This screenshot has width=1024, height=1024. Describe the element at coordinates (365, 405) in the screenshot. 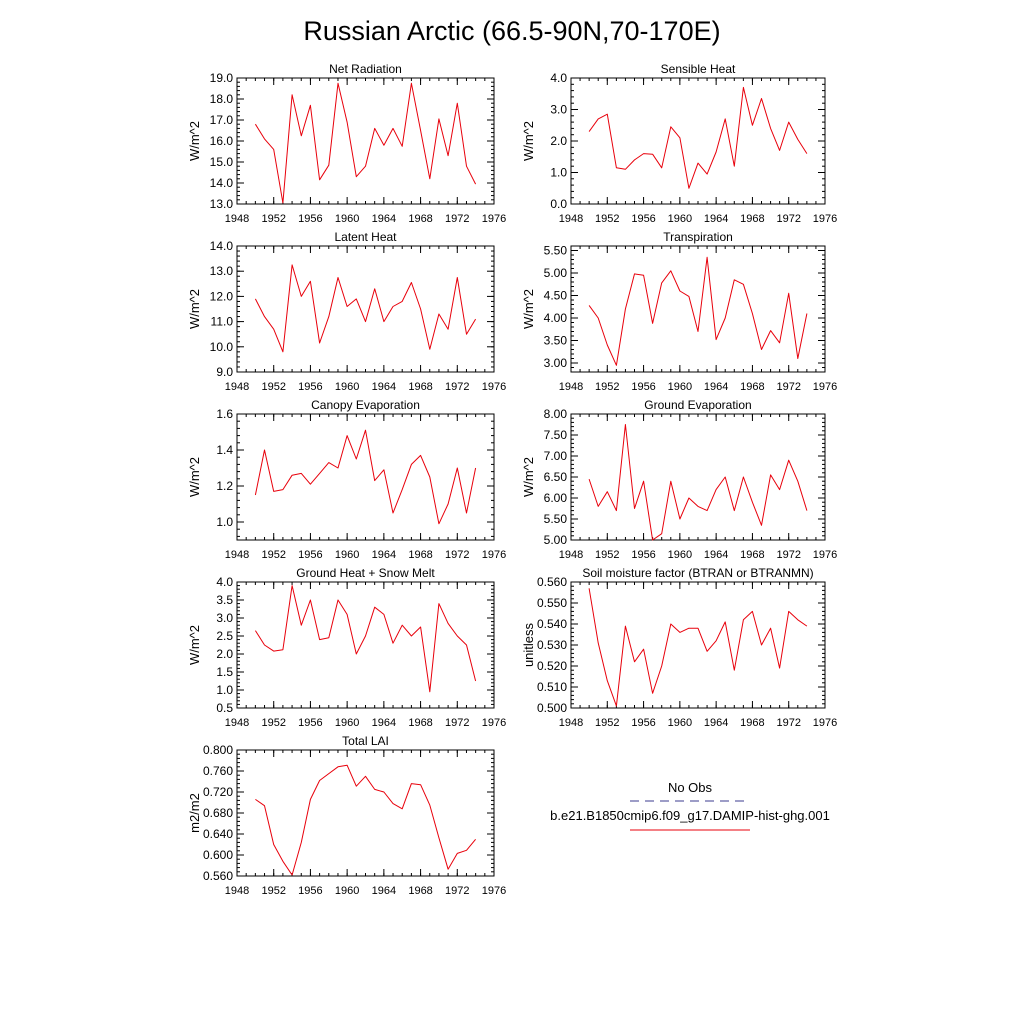

I see `panel-title: Canopy Evaporation` at that location.